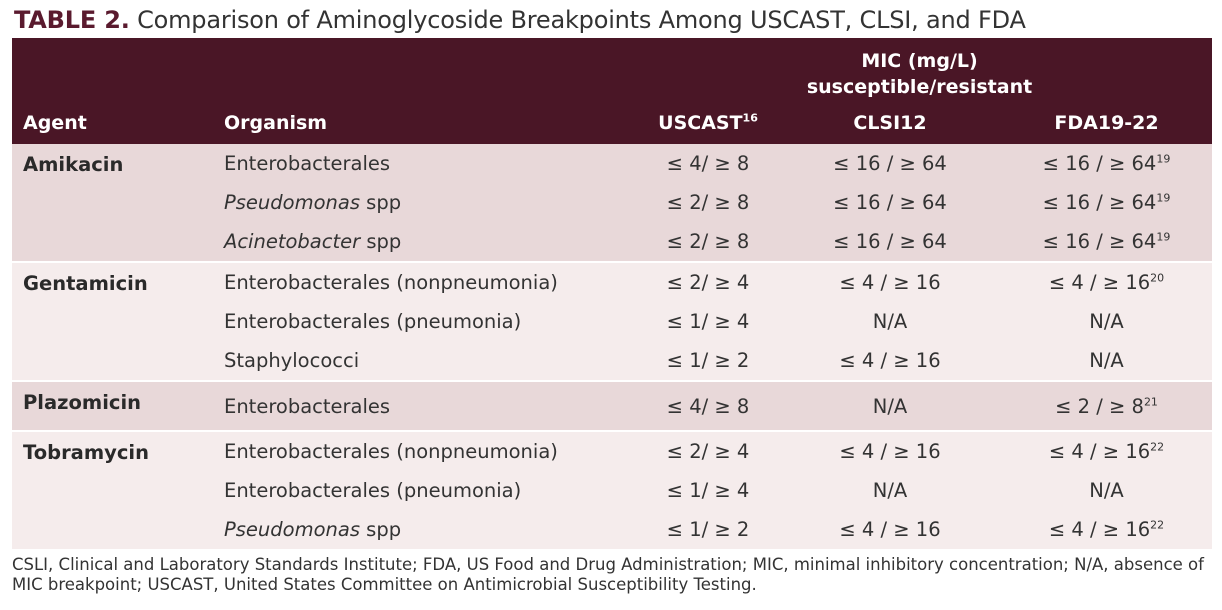 This screenshot has width=1222, height=610. Describe the element at coordinates (700, 123) in the screenshot. I see `uscast-header-text: USCAST` at that location.